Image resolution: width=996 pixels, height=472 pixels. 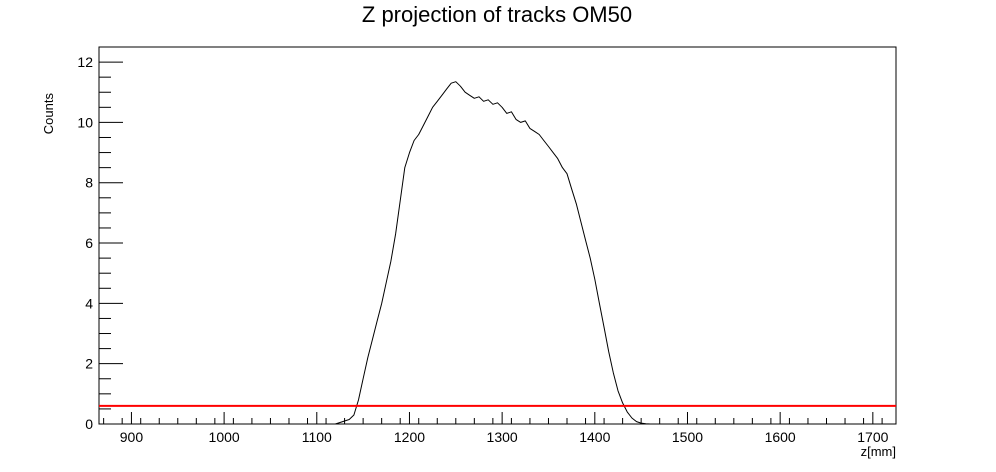 What do you see at coordinates (89, 303) in the screenshot?
I see `y-tick-label: 4` at bounding box center [89, 303].